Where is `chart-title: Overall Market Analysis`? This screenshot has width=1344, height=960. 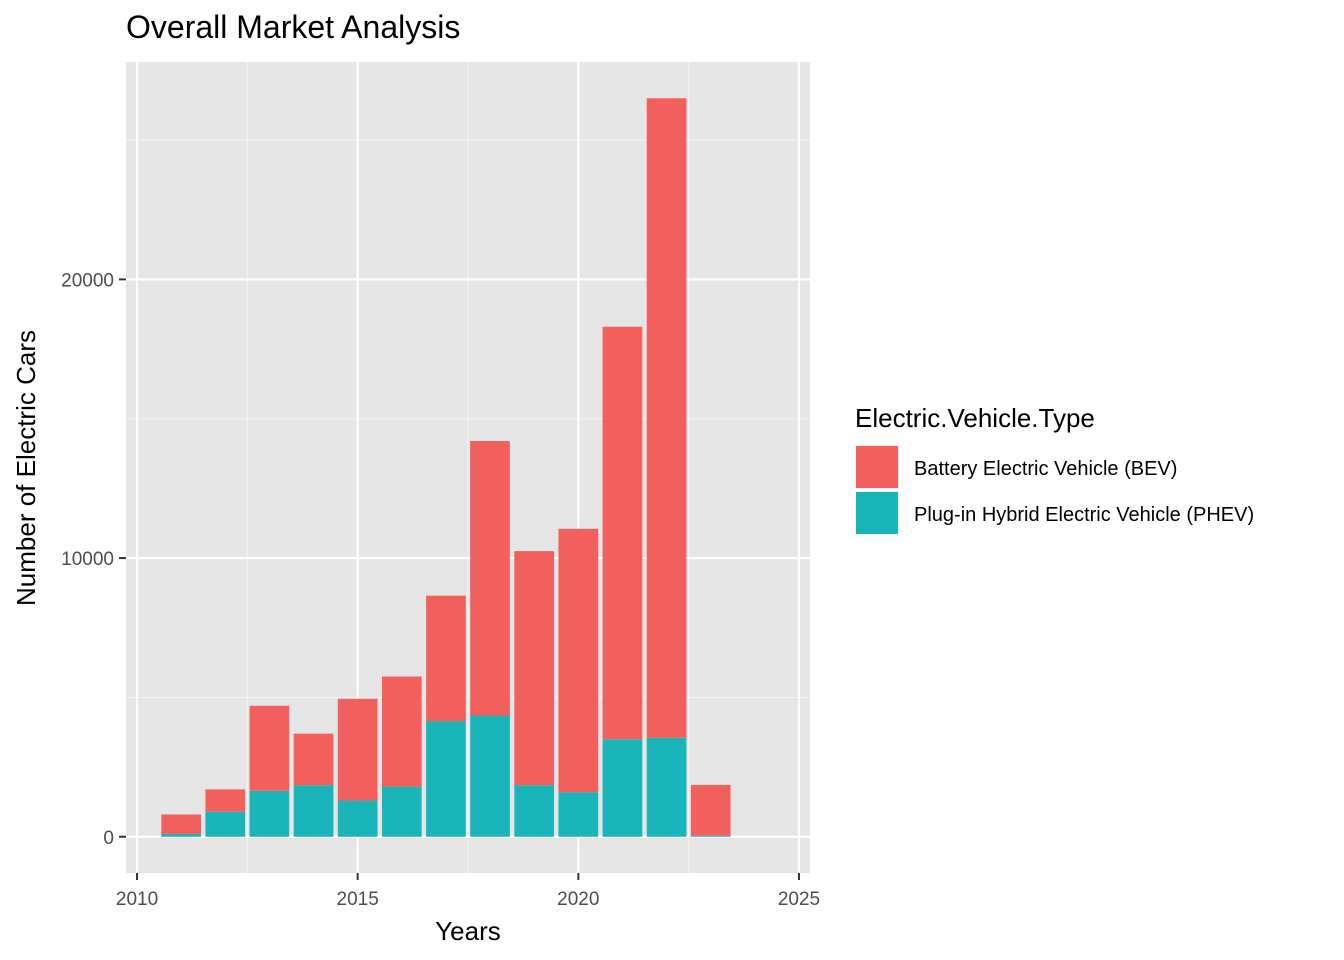 chart-title: Overall Market Analysis is located at coordinates (293, 27).